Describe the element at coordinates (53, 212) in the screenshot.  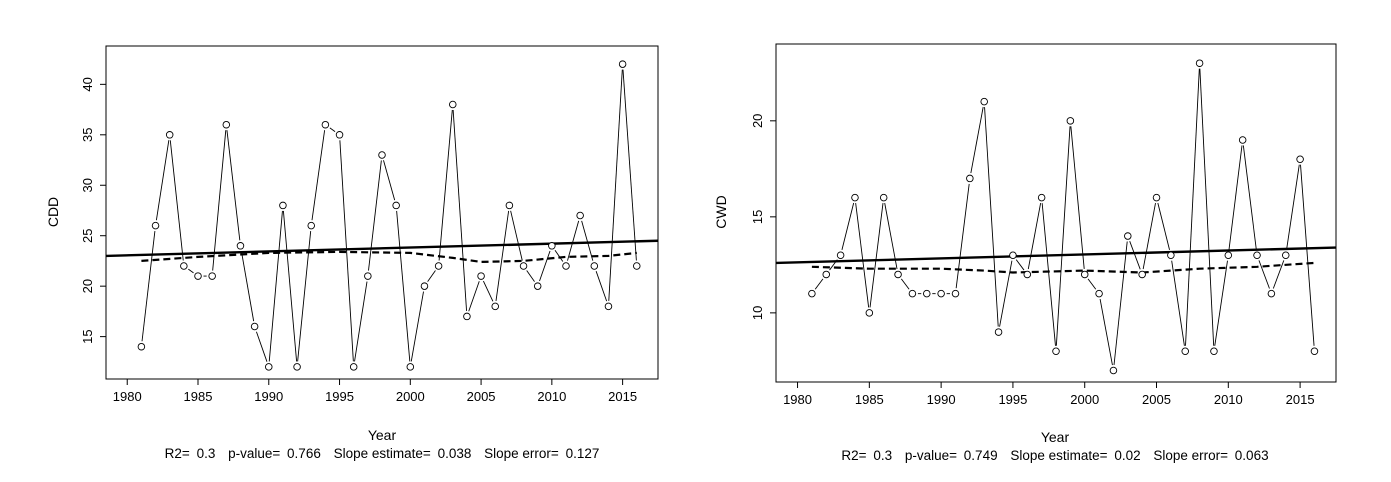
I see `cdd-y-axis-title: CDD` at that location.